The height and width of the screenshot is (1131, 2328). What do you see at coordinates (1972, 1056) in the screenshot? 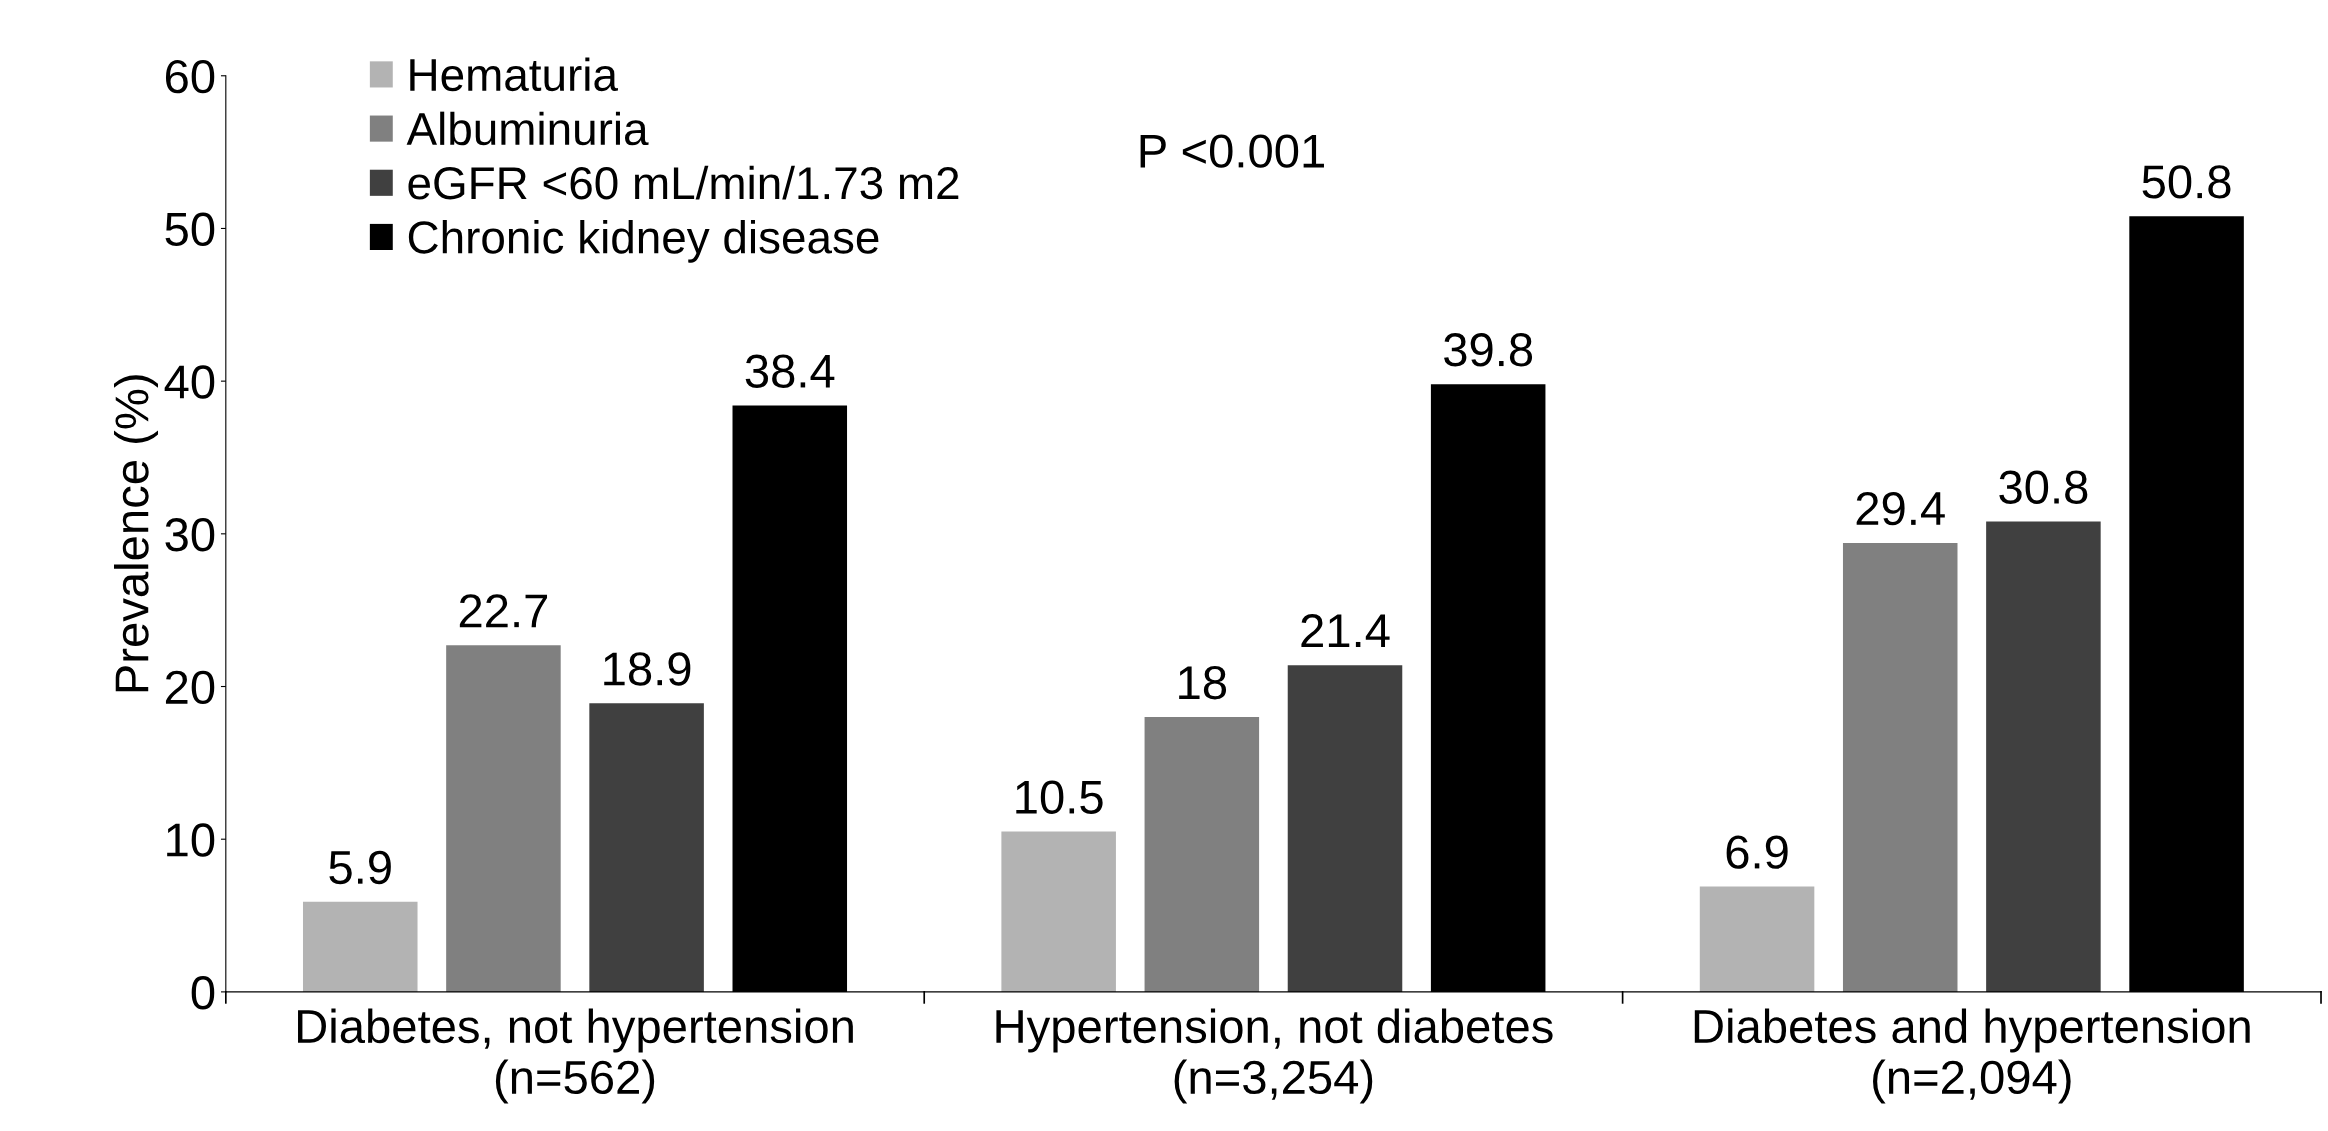
I see `x-tick-label: Diabetes and hypertension (n=2,094)` at bounding box center [1972, 1056].